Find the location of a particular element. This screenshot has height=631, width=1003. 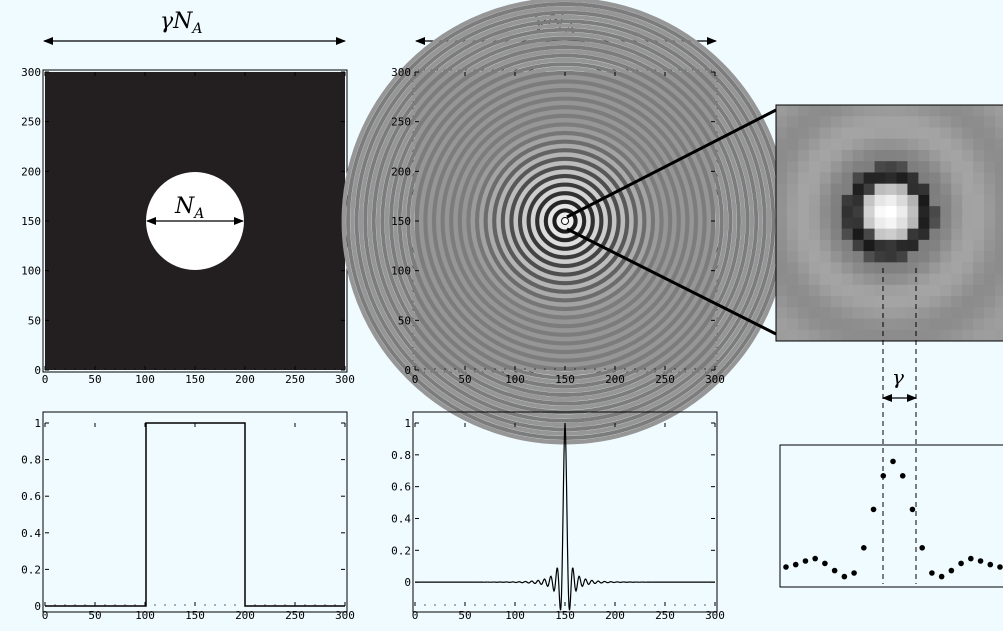

x-tick-label: 200 is located at coordinates (615, 379).